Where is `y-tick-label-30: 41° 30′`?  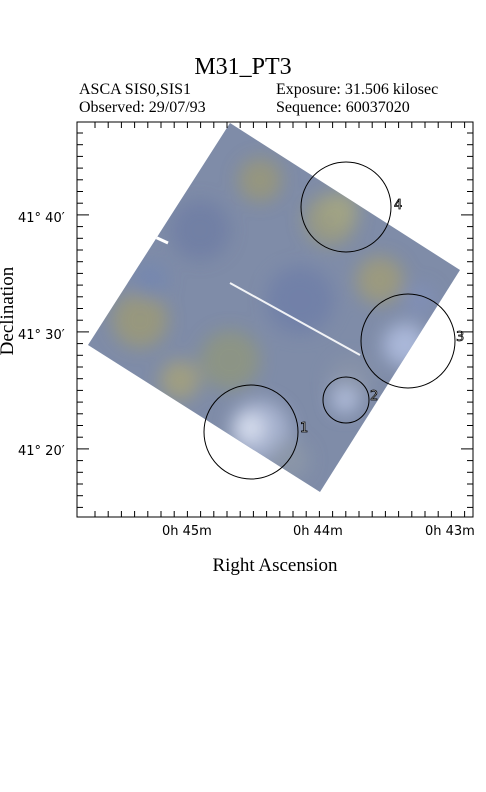
y-tick-label-30: 41° 30′ is located at coordinates (41, 335).